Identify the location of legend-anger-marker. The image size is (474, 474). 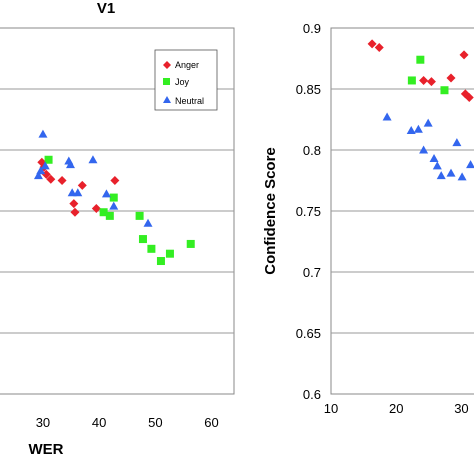
(167, 65).